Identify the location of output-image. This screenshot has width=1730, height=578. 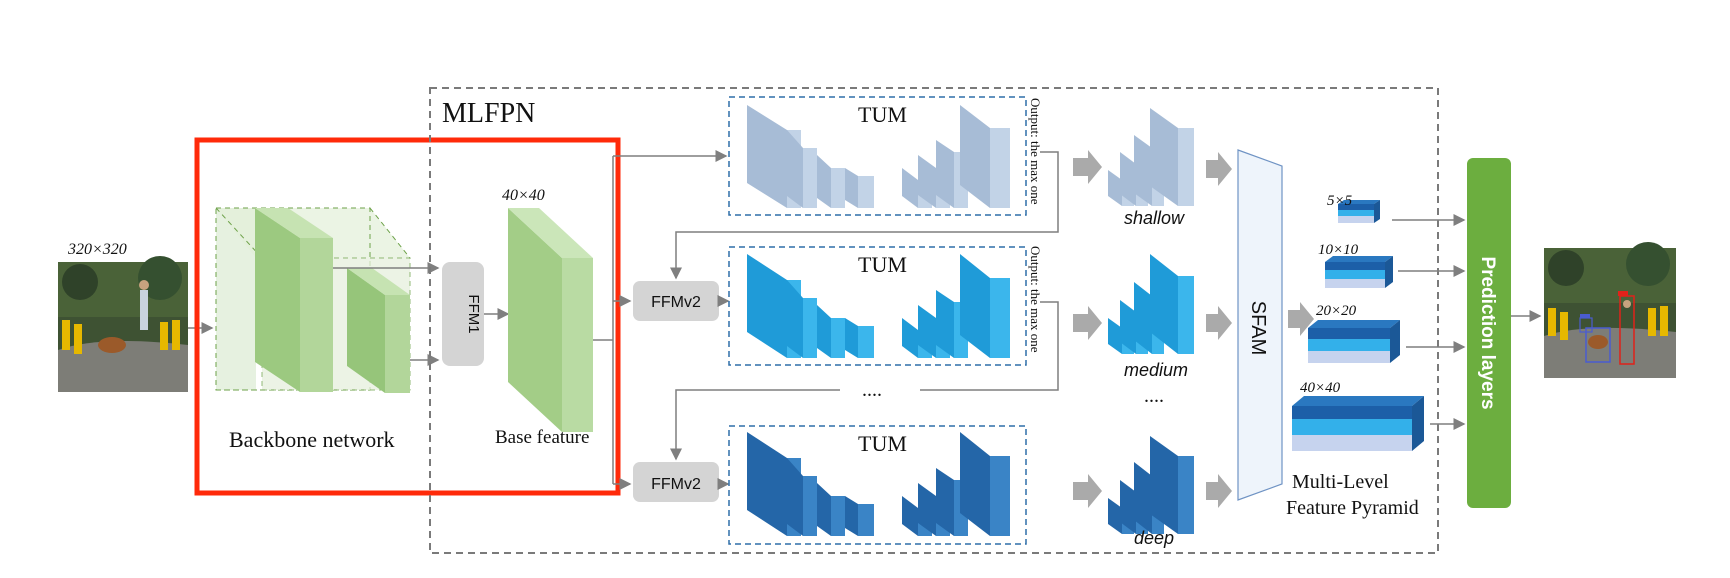
(1610, 310).